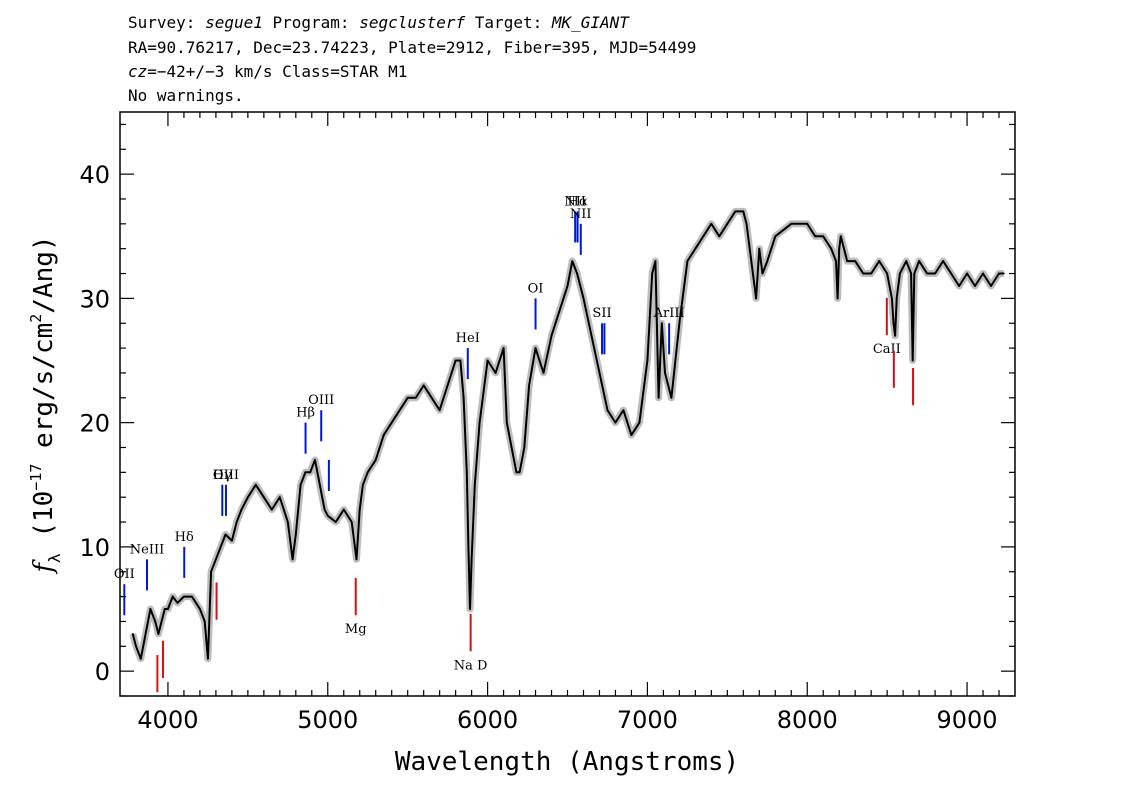  What do you see at coordinates (536, 288) in the screenshot?
I see `emission-label-9: OI` at bounding box center [536, 288].